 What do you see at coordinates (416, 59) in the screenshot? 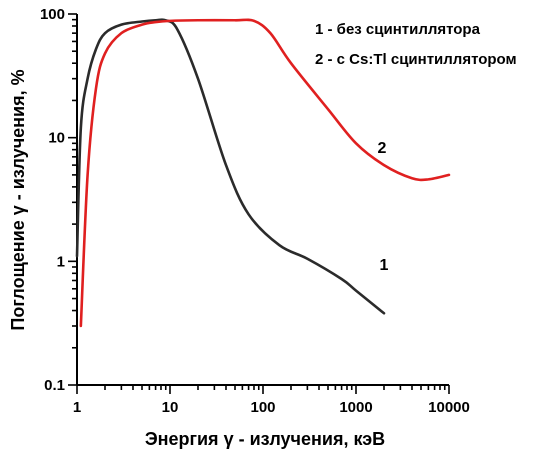
I see `legend-entry-2: 2 - с Cs:Tl сцинтиллятором` at bounding box center [416, 59].